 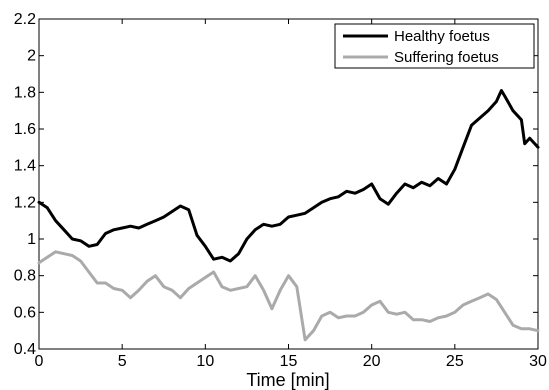 What do you see at coordinates (25, 166) in the screenshot?
I see `y-tick-label: 1.4` at bounding box center [25, 166].